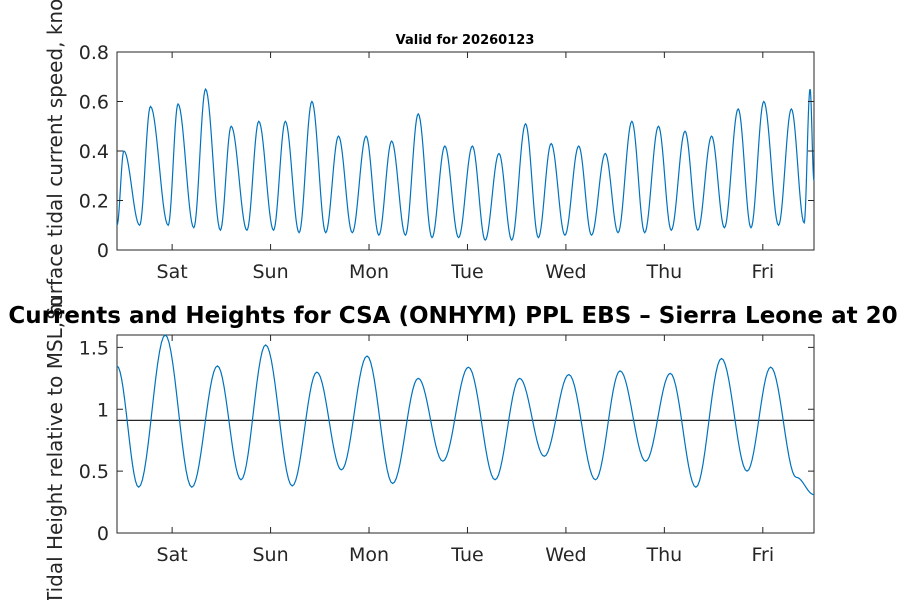 Image resolution: width=900 pixels, height=600 pixels. I want to click on tidal-height-y-tick-label: 0.5, so click(94, 472).